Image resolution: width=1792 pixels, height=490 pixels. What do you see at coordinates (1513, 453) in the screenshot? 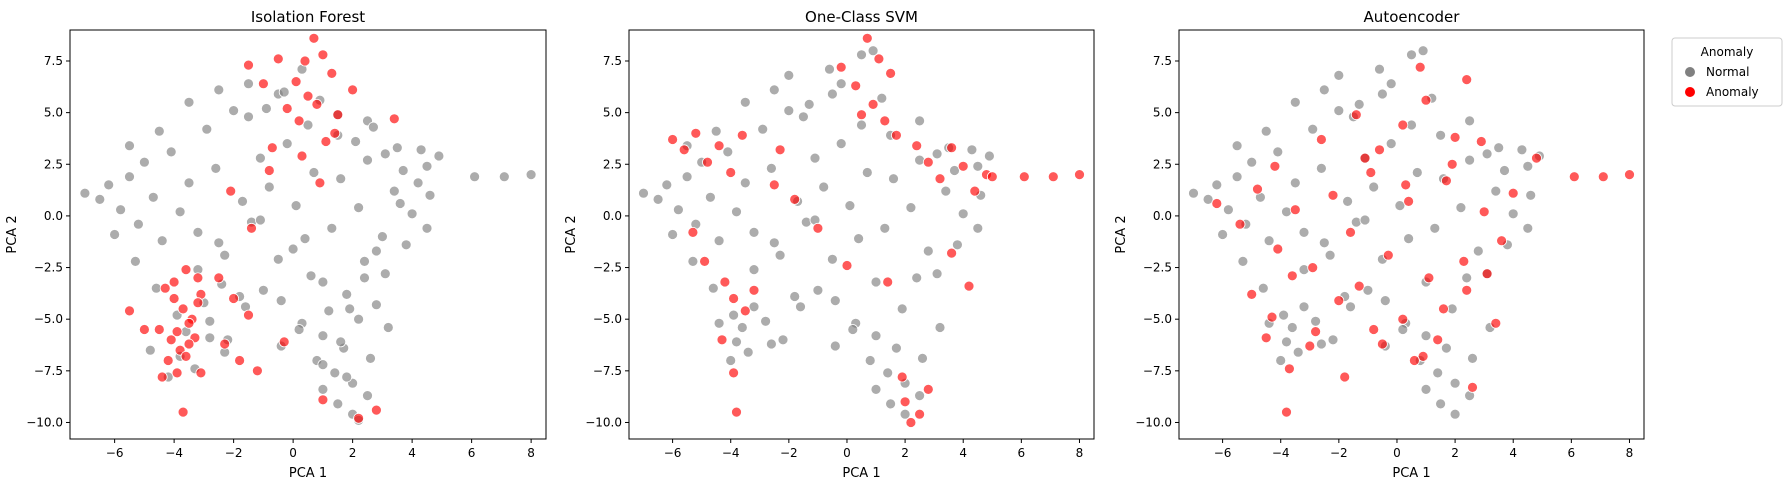
I see `x-tick-label: 4` at bounding box center [1513, 453].